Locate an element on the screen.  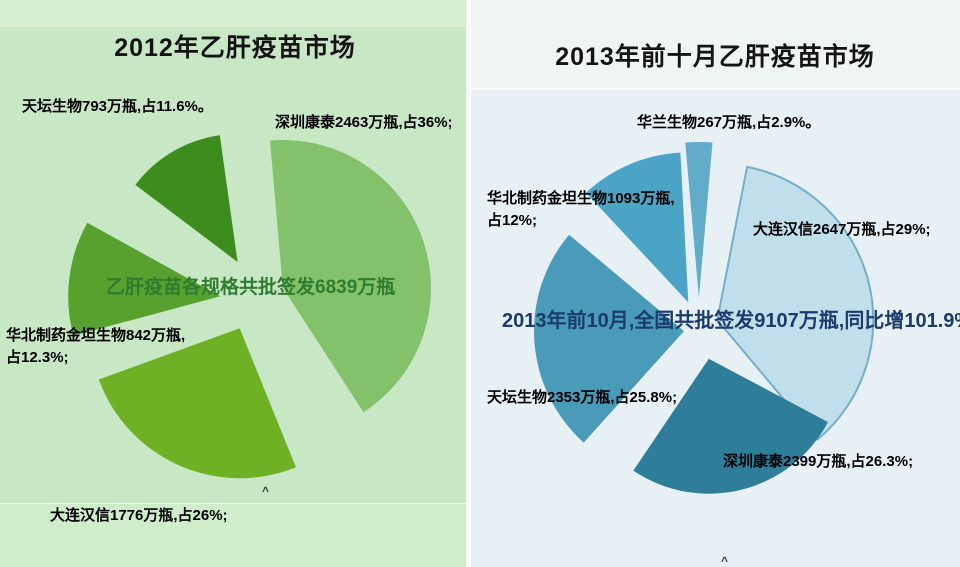
panel-2012-bottom-band is located at coordinates (235, 535).